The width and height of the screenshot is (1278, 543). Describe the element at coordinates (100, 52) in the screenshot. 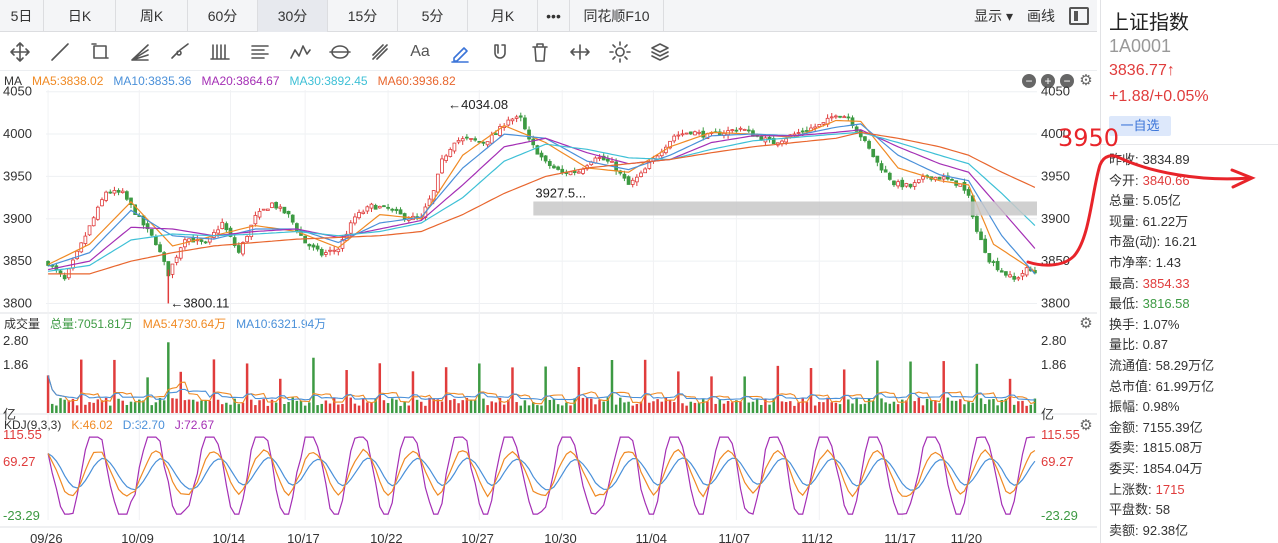

I see `rectangle-icon` at that location.